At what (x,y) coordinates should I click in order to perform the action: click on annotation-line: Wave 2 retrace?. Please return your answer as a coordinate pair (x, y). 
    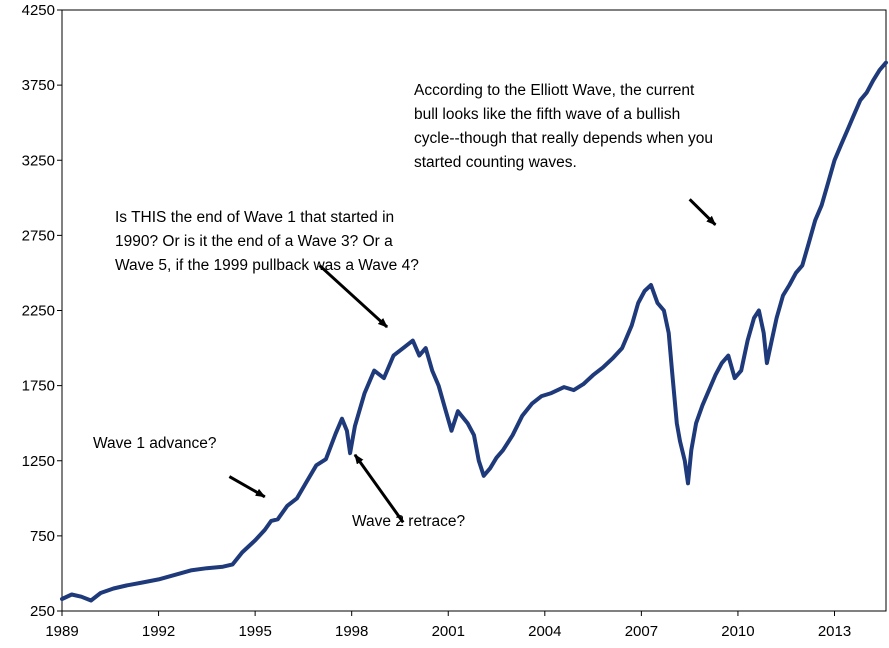
    Looking at the image, I should click on (409, 521).